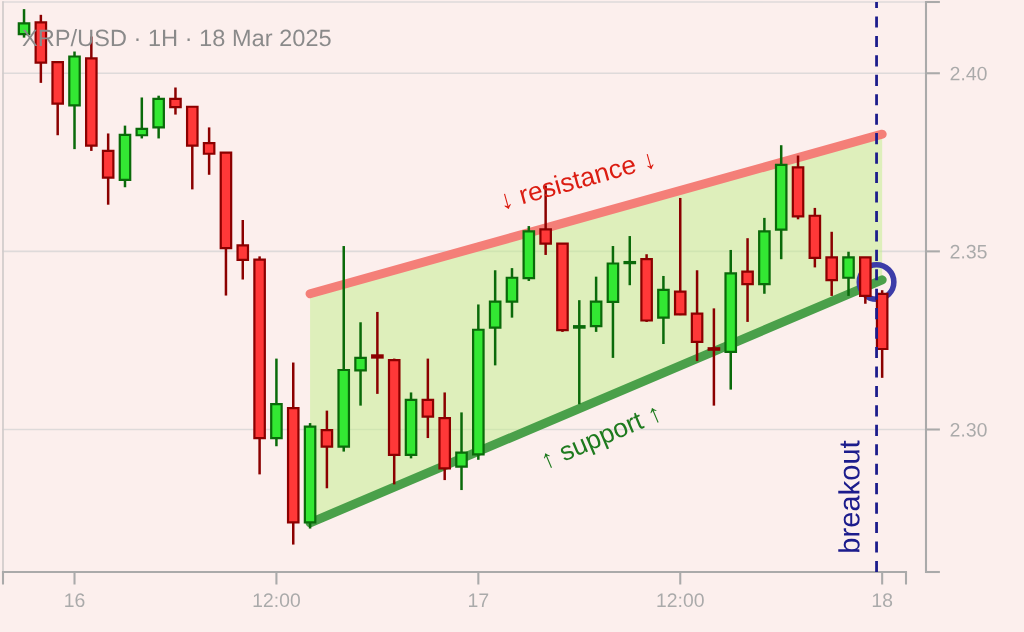 The height and width of the screenshot is (632, 1024). I want to click on y-tick-label: 2.30, so click(968, 429).